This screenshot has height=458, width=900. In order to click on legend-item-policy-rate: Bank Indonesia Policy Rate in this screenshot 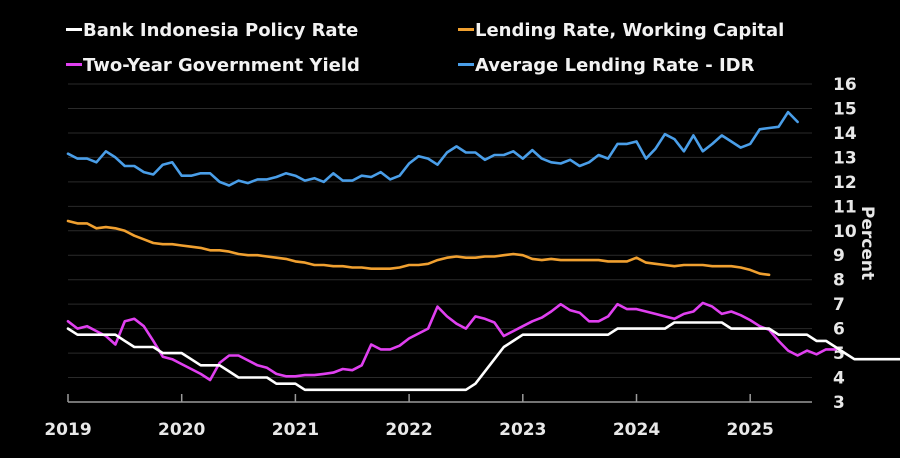, I will do `click(212, 30)`.